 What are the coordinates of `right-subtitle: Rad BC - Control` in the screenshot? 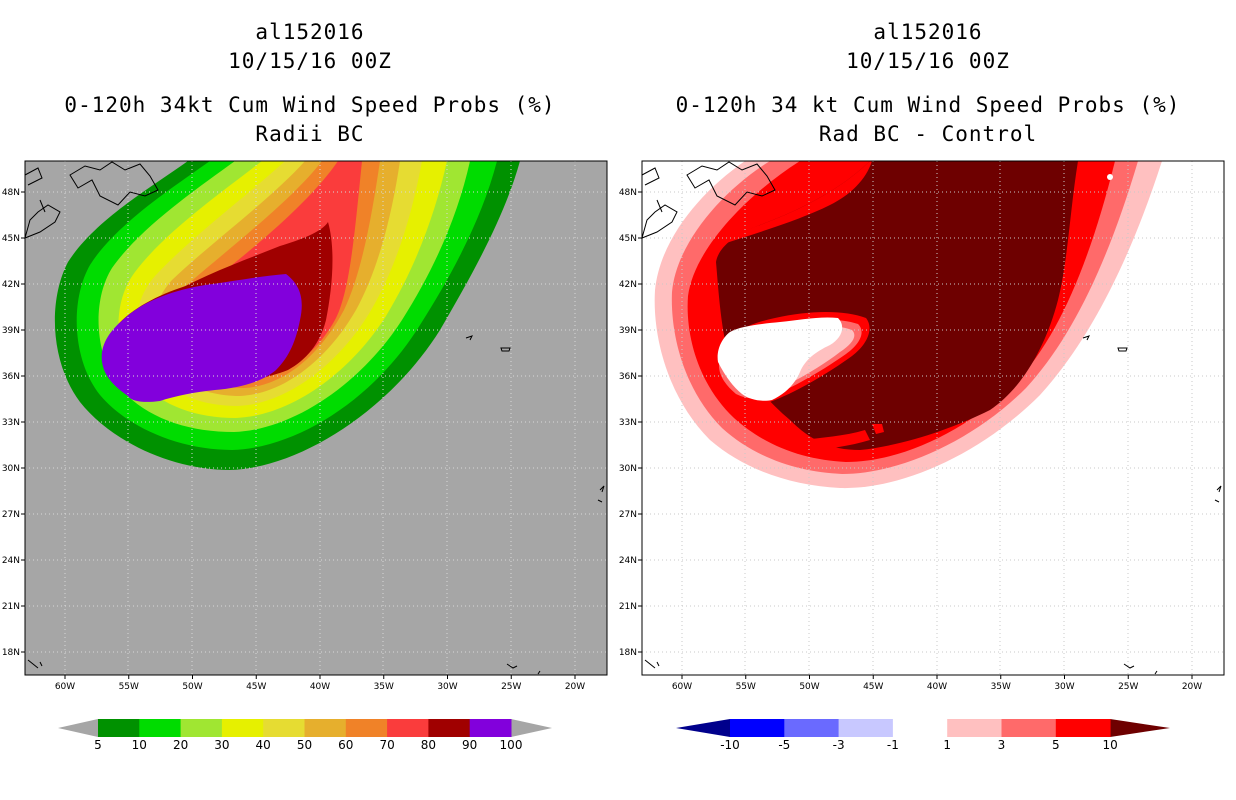 It's located at (928, 134).